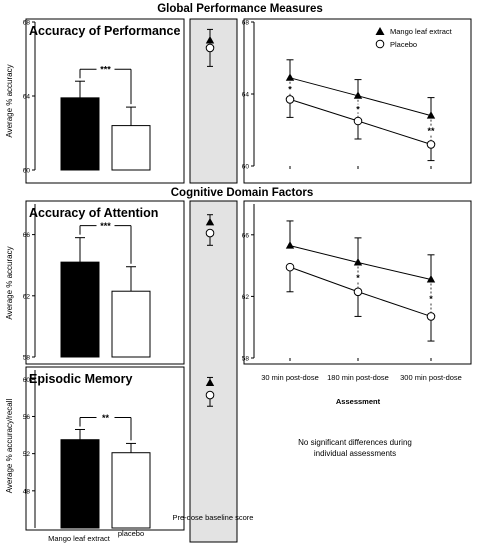 This screenshot has width=478, height=550. What do you see at coordinates (80, 134) in the screenshot?
I see `performance-bar-mango` at bounding box center [80, 134].